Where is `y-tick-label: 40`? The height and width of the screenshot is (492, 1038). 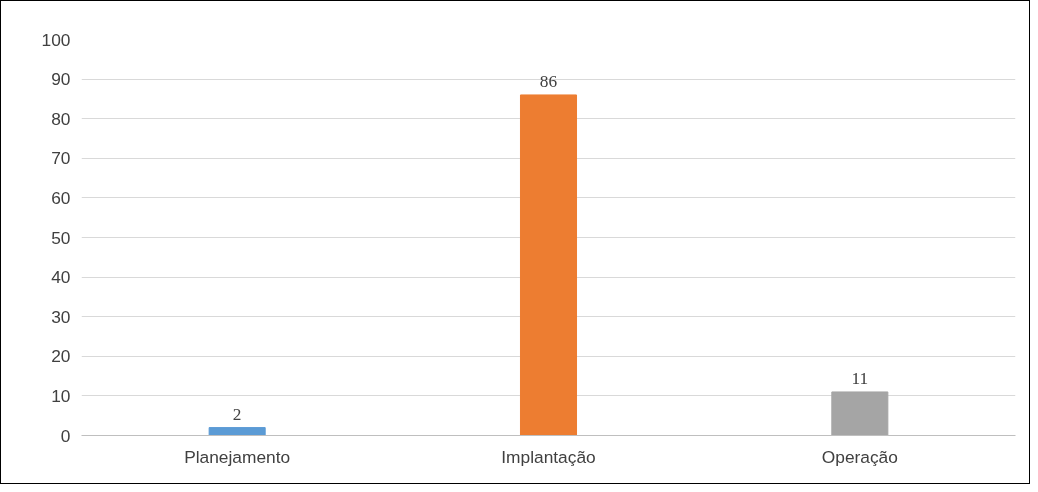 y-tick-label: 40 is located at coordinates (61, 277).